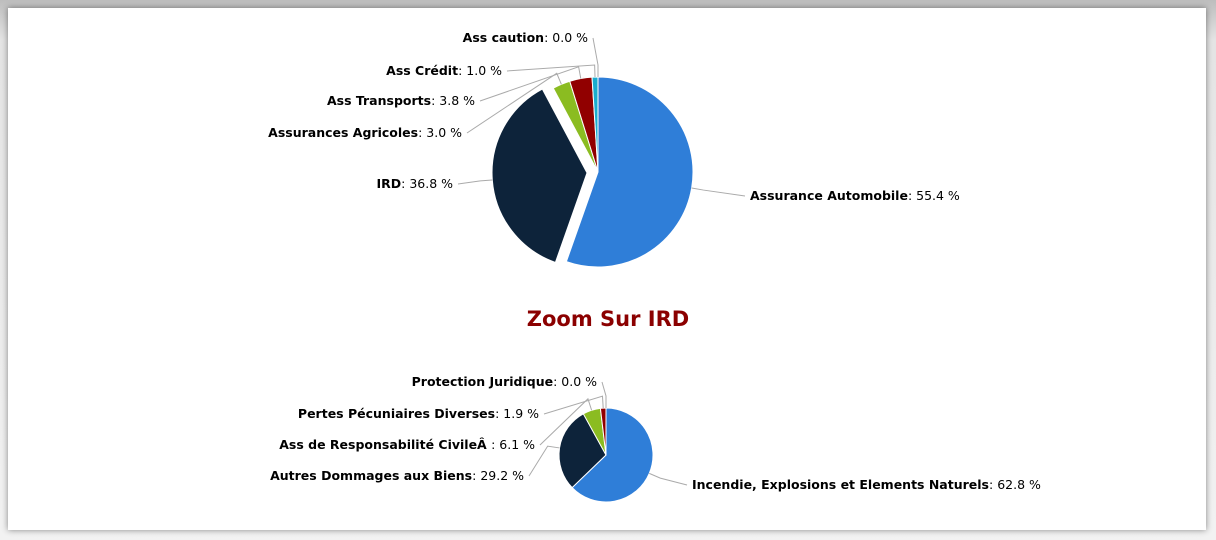 This screenshot has height=540, width=1216. Describe the element at coordinates (343, 132) in the screenshot. I see `label-name: Assurances Agricoles` at that location.